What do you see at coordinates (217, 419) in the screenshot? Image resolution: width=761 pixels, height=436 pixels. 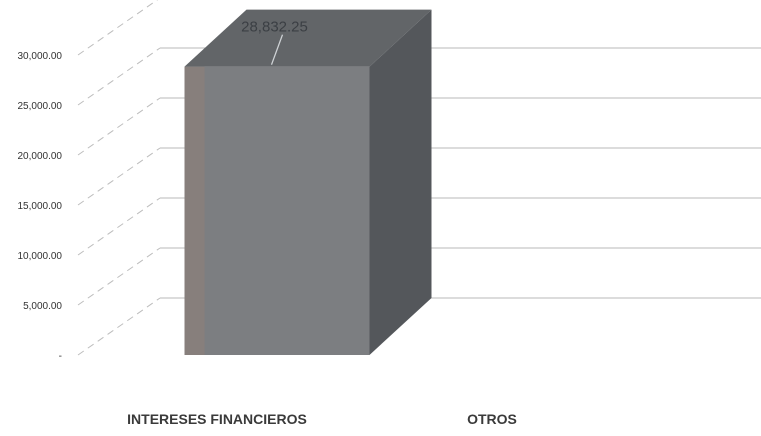 I see `category-label: INTERESES FINANCIEROS` at bounding box center [217, 419].